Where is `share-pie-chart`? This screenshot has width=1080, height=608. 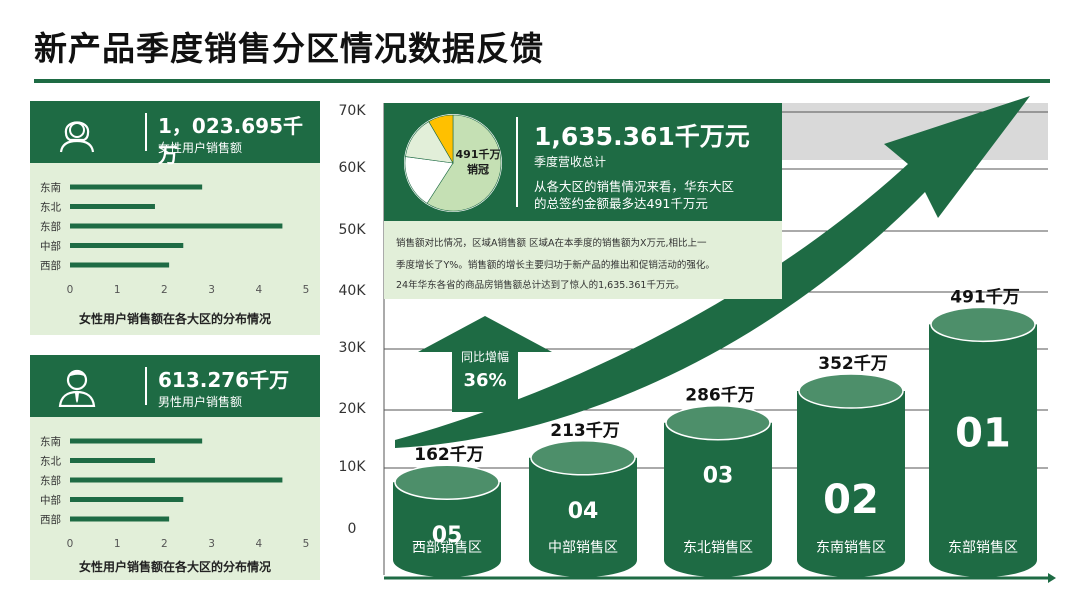 share-pie-chart is located at coordinates (453, 163).